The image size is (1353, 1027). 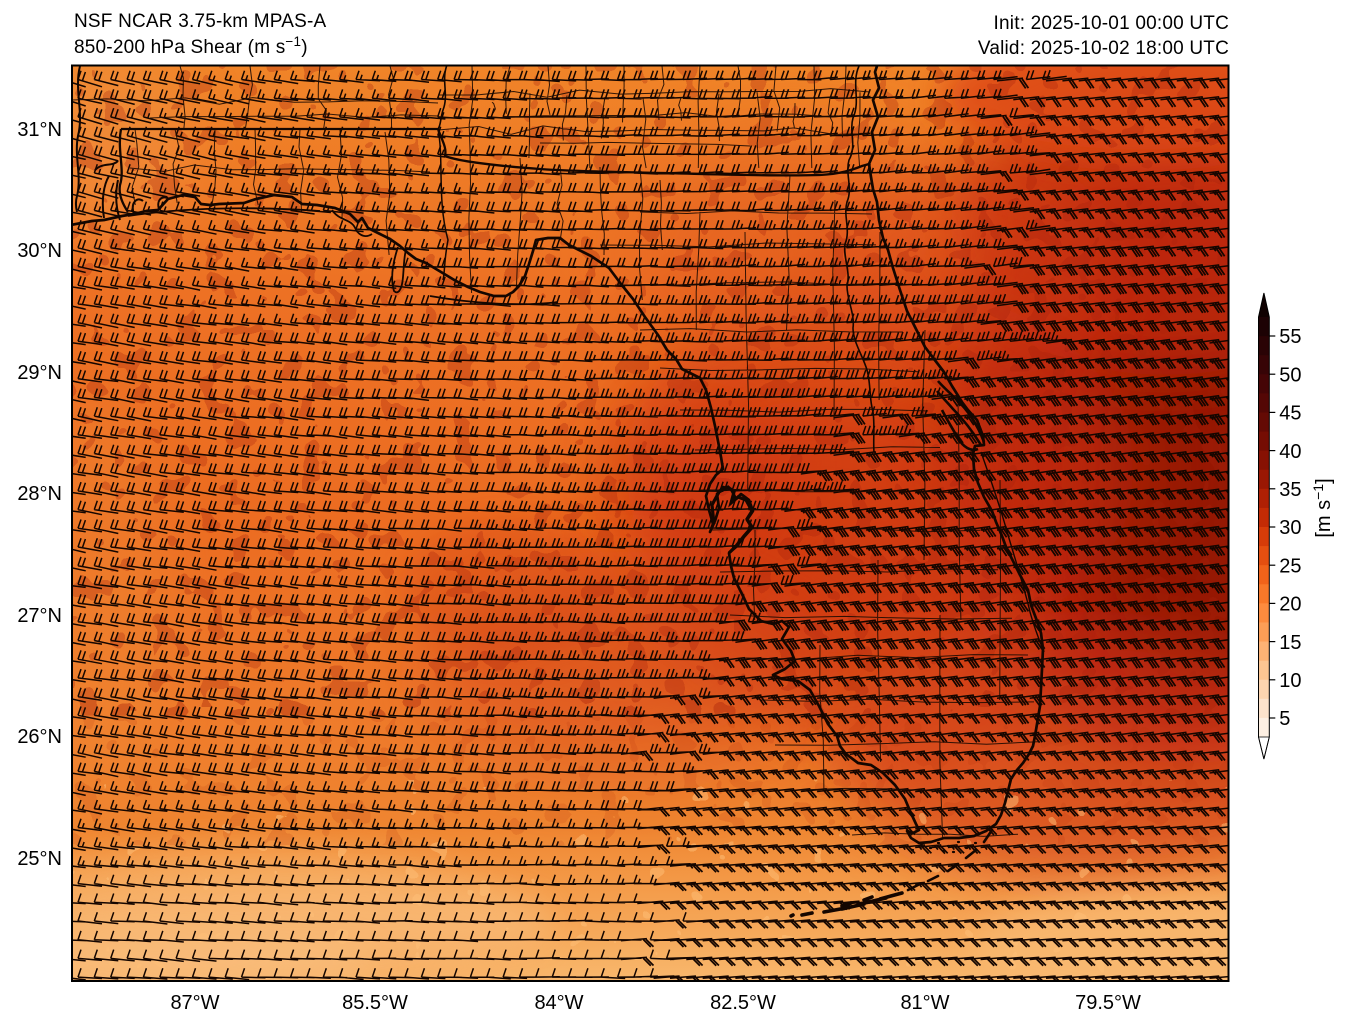 What do you see at coordinates (194, 1003) in the screenshot?
I see `svg-text: 87°W` at bounding box center [194, 1003].